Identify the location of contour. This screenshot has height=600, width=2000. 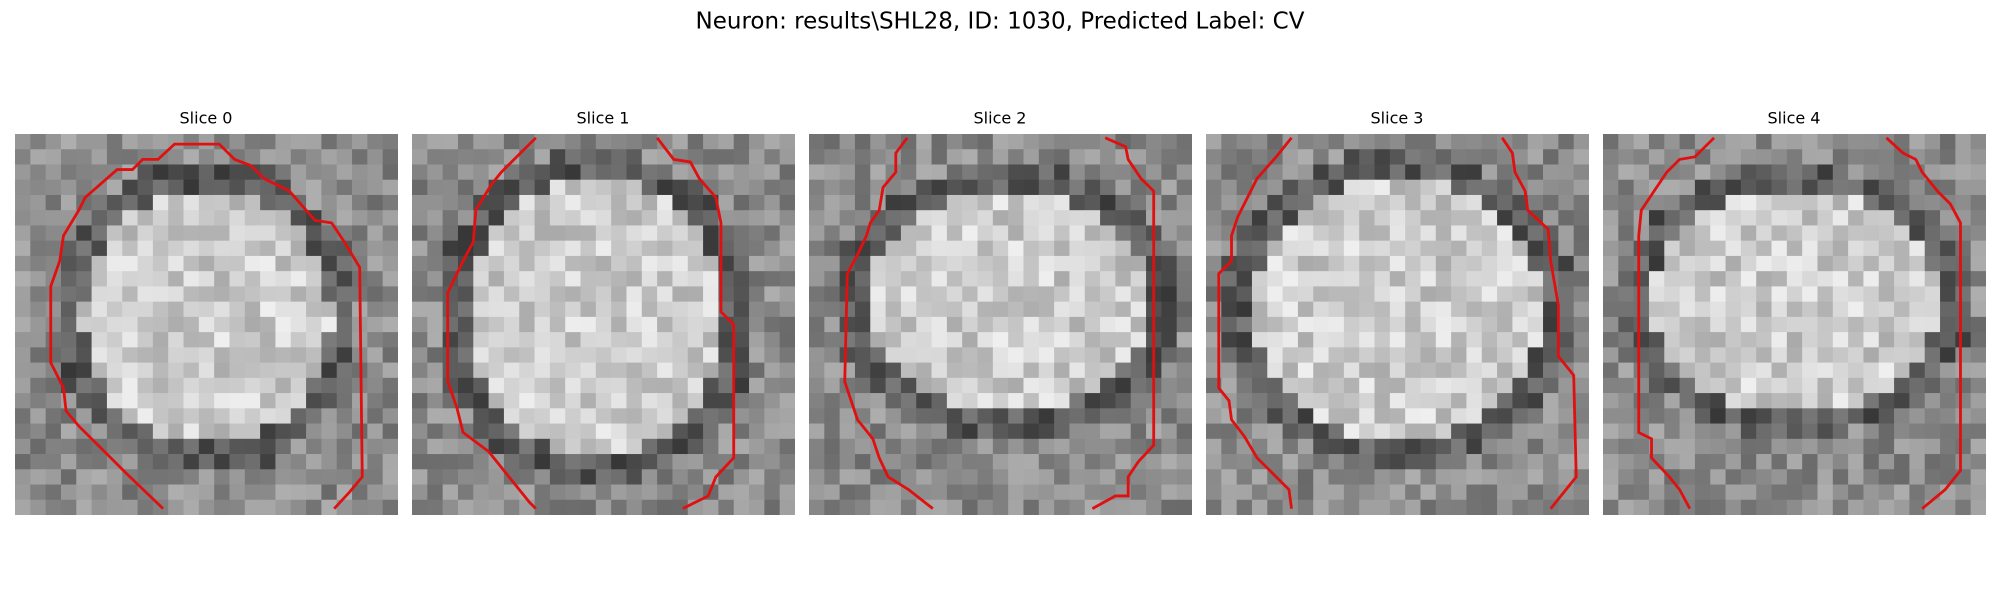
(1539, 323).